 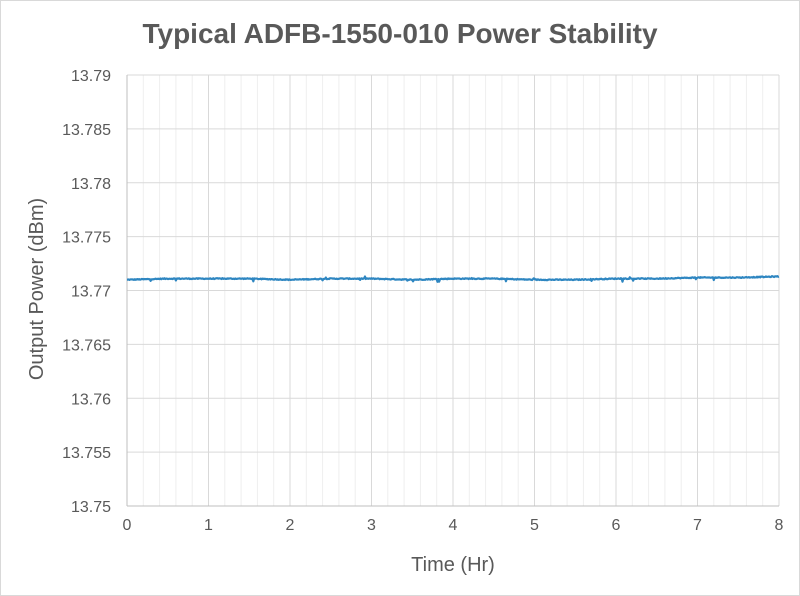 I want to click on x-tick-label: 5, so click(x=534, y=525).